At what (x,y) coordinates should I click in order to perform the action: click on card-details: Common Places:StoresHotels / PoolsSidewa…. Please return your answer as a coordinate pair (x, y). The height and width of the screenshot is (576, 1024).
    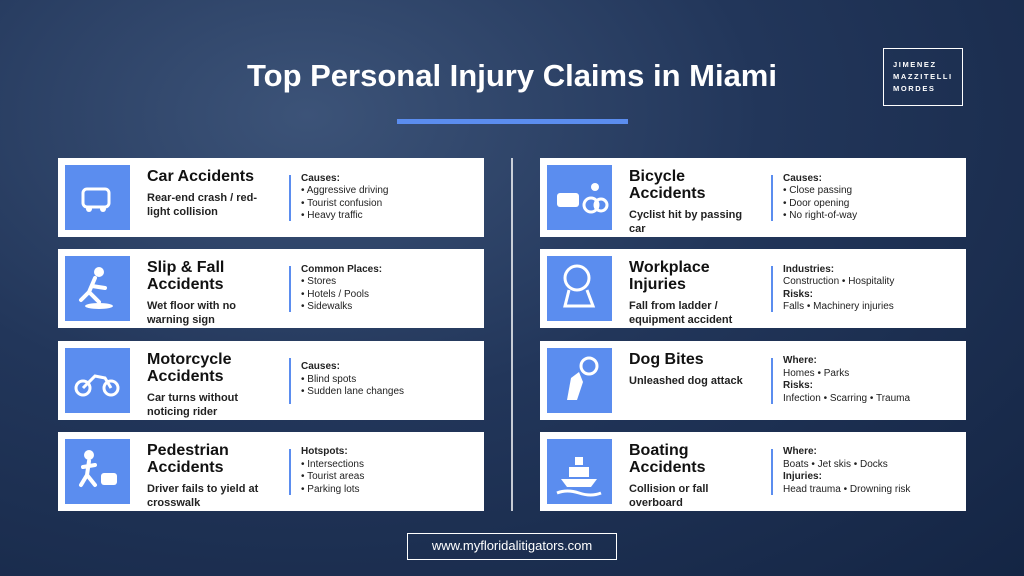
    Looking at the image, I should click on (391, 289).